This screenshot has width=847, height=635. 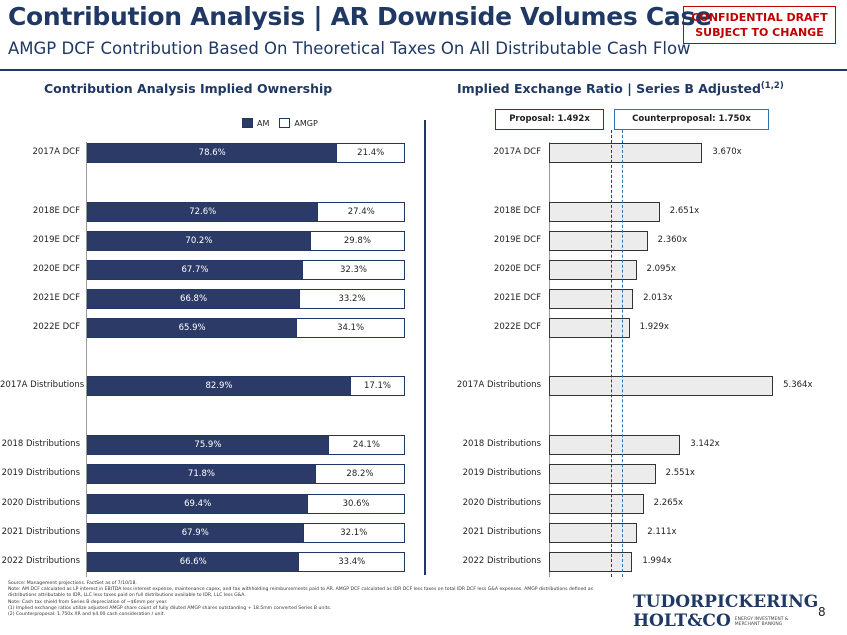 I want to click on ownership-bar-am-segment: 67.7%, so click(x=195, y=270).